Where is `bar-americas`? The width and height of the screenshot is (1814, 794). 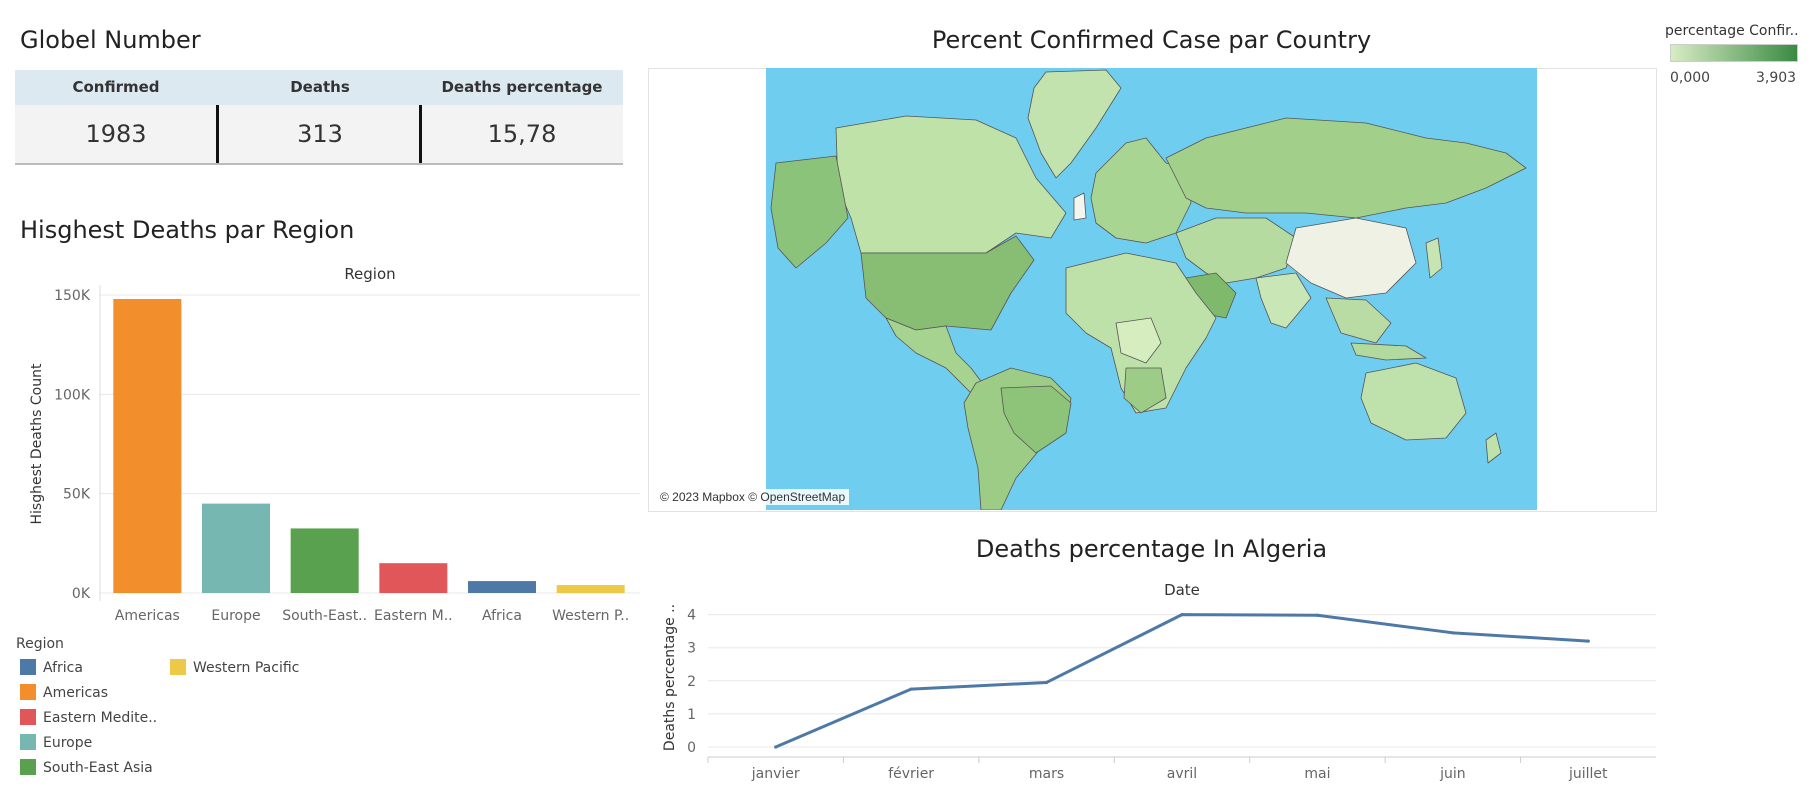
bar-americas is located at coordinates (147, 445).